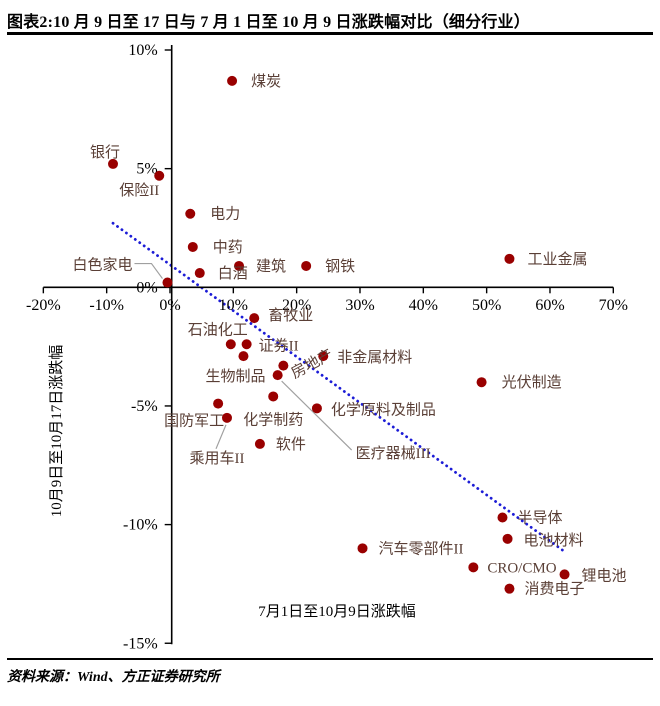 This screenshot has height=706, width=660. Describe the element at coordinates (521, 568) in the screenshot. I see `point-label: CRO/CMO` at that location.